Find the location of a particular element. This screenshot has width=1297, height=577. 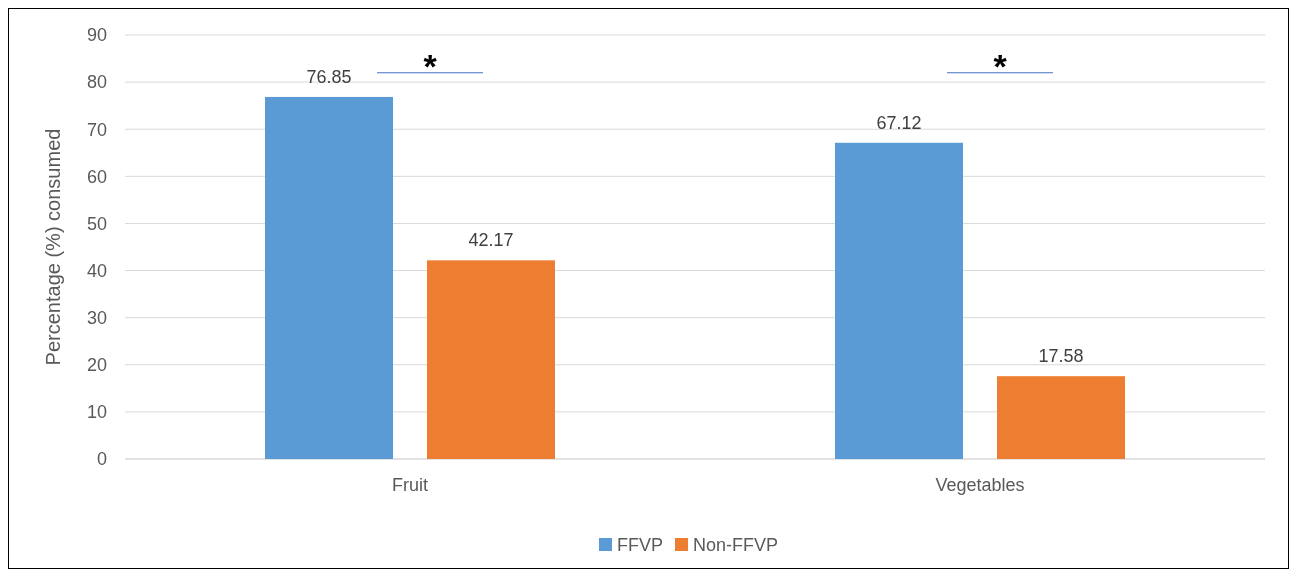

data-label: 76.85 is located at coordinates (329, 76).